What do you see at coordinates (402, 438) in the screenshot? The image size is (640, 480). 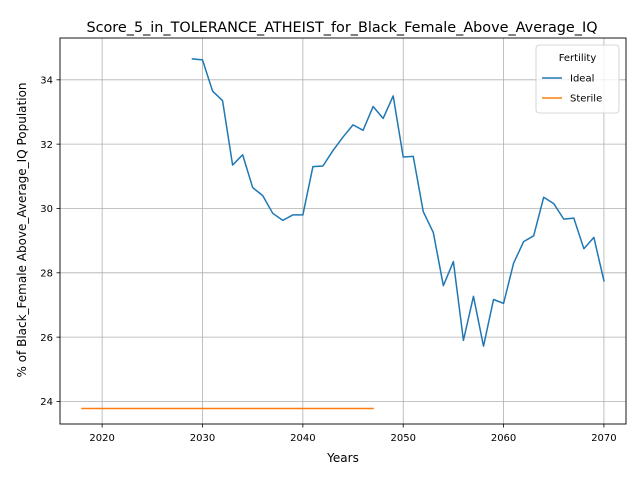 I see `x-tick-label: 2050` at bounding box center [402, 438].